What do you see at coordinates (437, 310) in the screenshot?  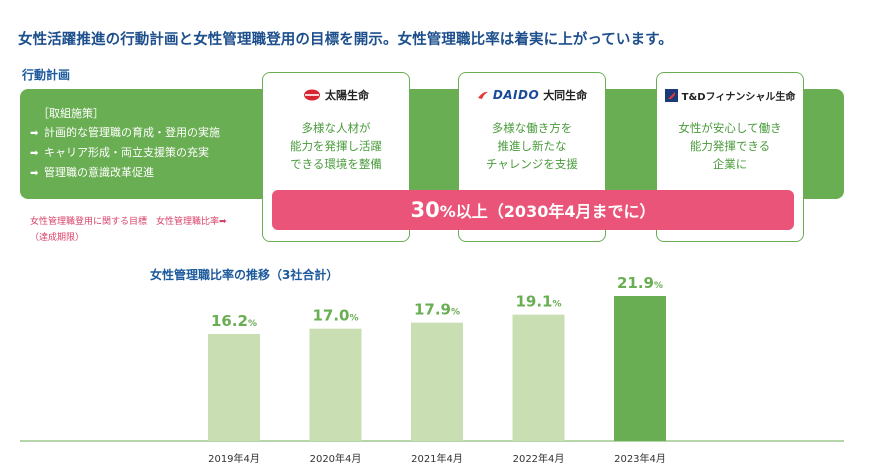 I see `bar-value-label: 17.9%` at bounding box center [437, 310].